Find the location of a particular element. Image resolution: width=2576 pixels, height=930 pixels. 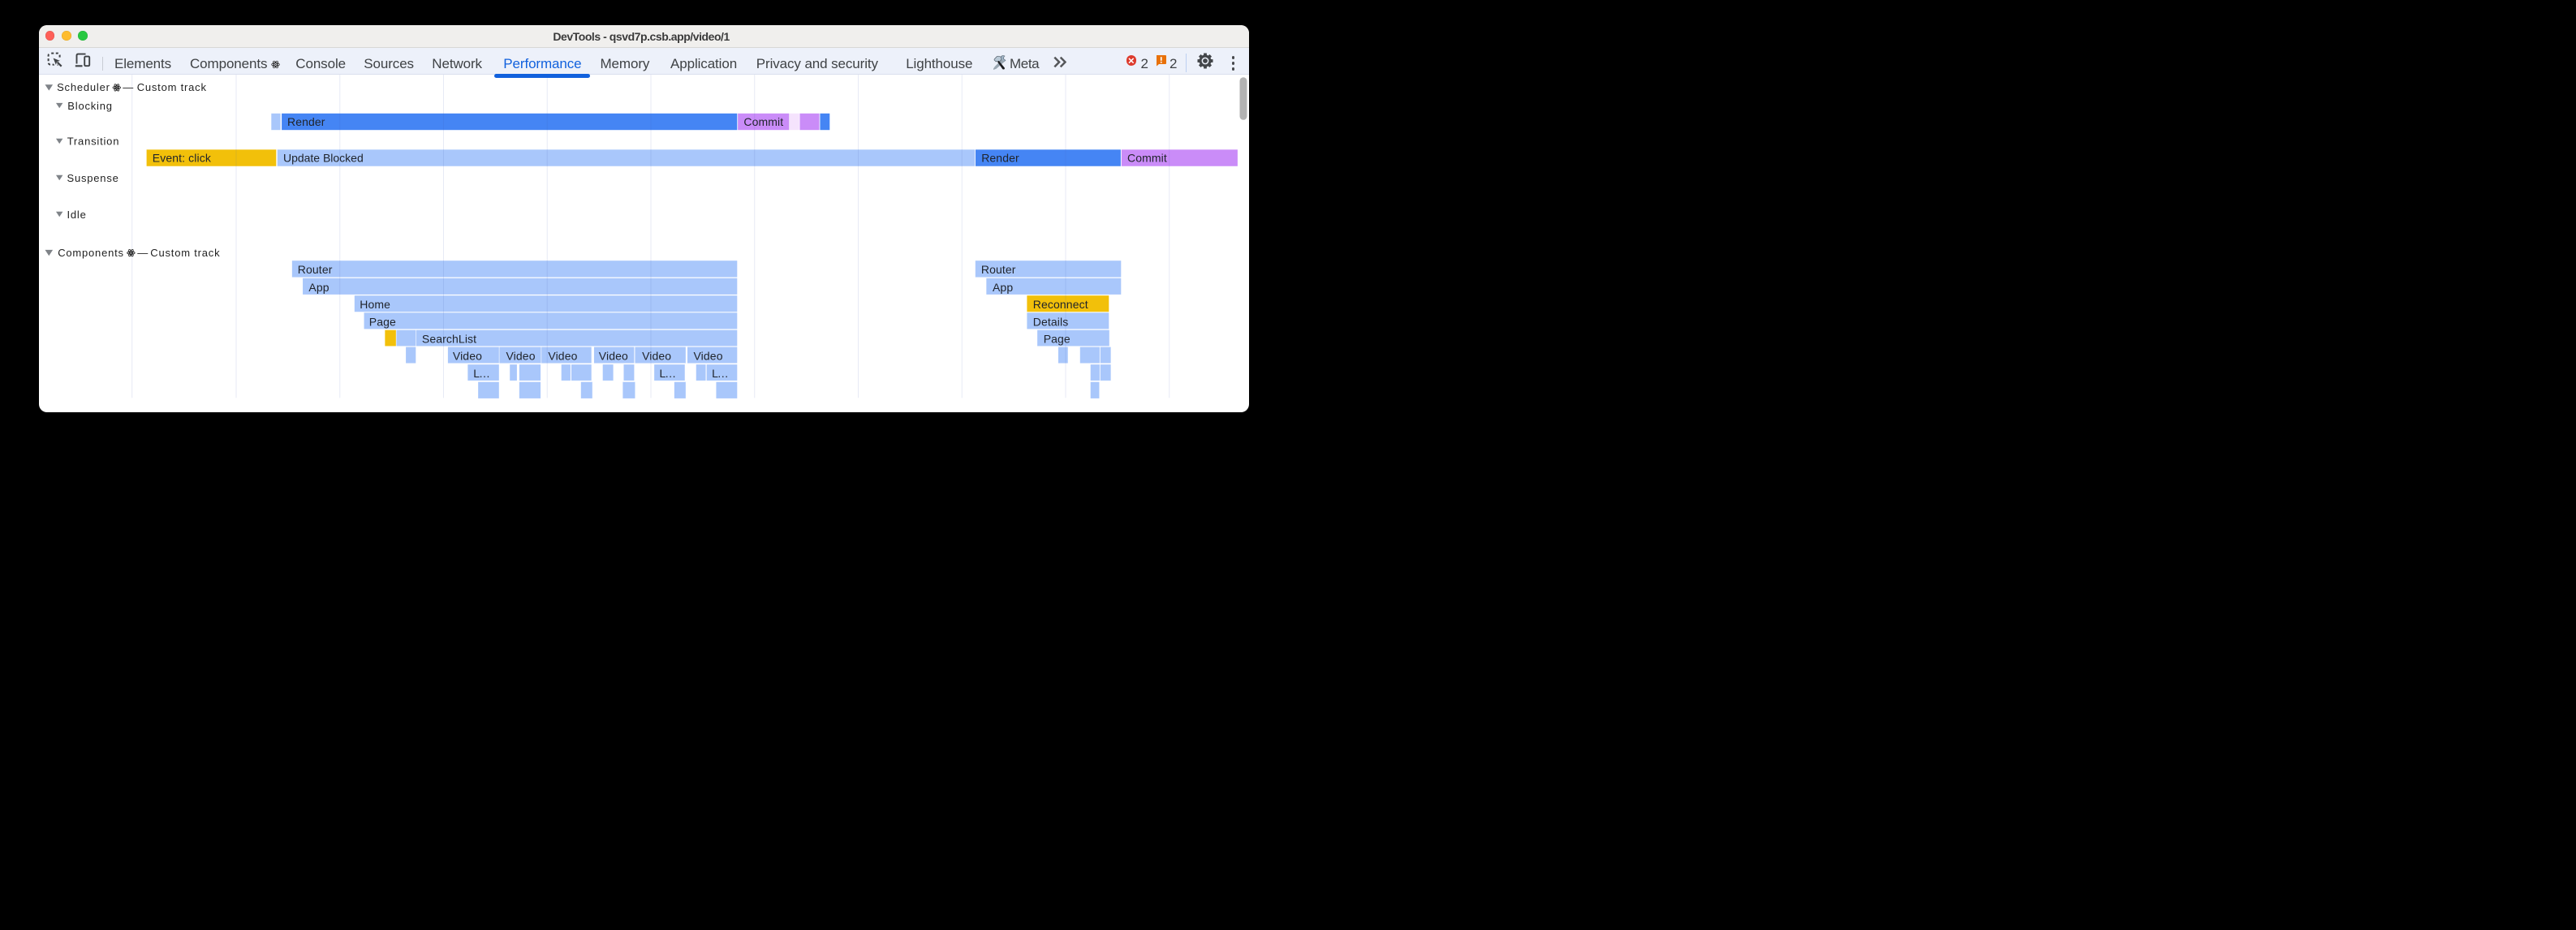

svg-text: Components is located at coordinates (91, 252).